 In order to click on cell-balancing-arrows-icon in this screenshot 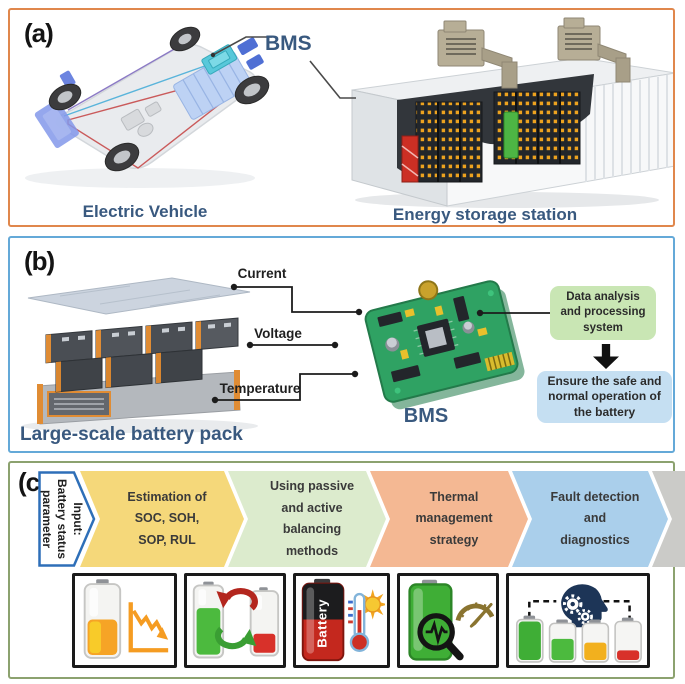, I will do `click(236, 620)`.